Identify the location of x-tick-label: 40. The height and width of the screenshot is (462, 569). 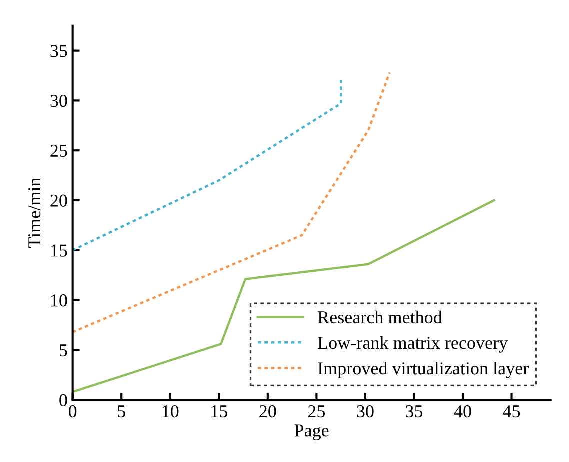
(463, 411).